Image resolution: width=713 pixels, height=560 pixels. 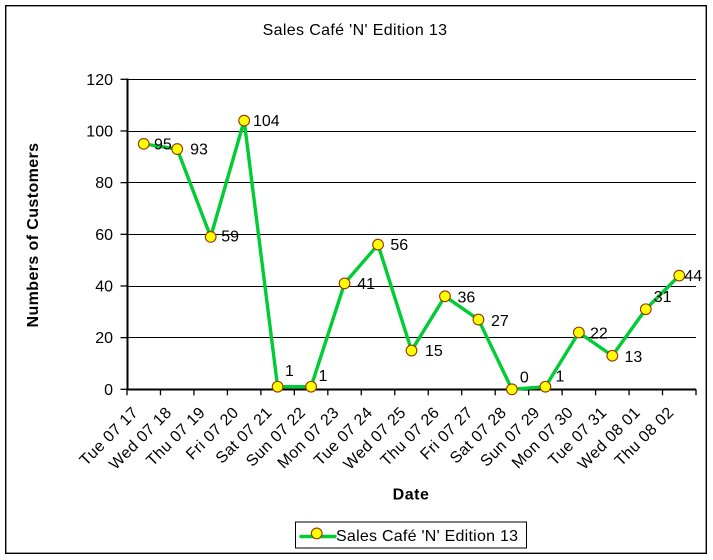 What do you see at coordinates (99, 132) in the screenshot?
I see `svg-text: 100` at bounding box center [99, 132].